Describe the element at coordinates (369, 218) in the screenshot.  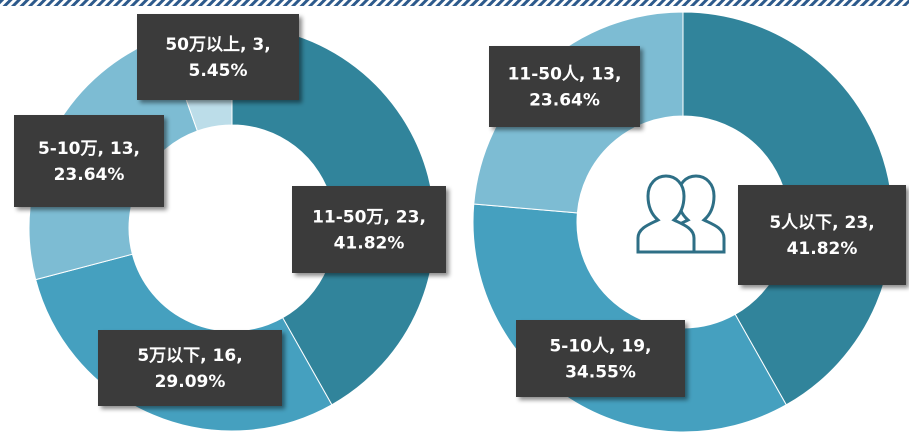
I see `data-label-line: 11-50万, 23,` at that location.